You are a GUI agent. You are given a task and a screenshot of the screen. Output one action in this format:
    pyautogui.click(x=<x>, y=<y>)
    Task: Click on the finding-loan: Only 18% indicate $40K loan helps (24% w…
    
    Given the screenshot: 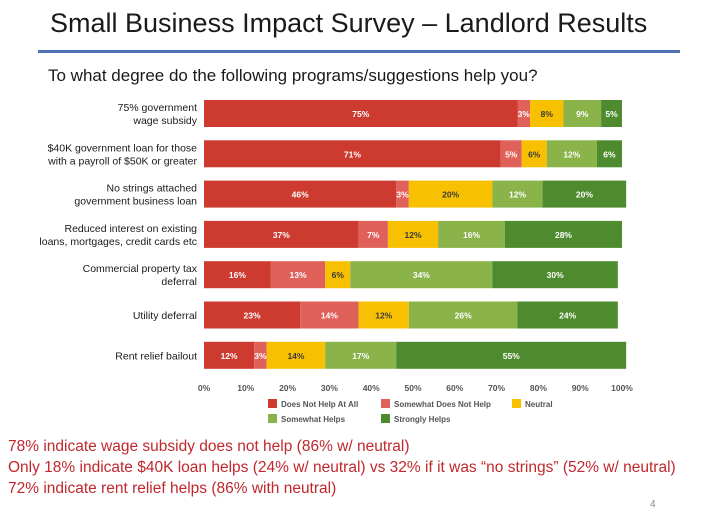 What is the action you would take?
    pyautogui.click(x=342, y=467)
    